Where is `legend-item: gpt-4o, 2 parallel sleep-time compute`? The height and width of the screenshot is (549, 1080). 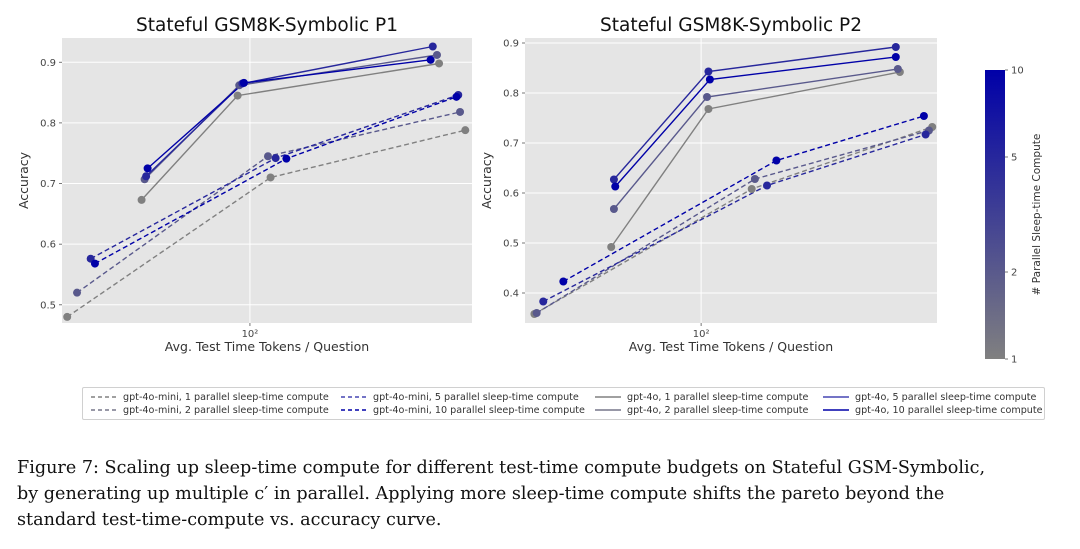 legend-item: gpt-4o, 2 parallel sleep-time compute is located at coordinates (701, 410).